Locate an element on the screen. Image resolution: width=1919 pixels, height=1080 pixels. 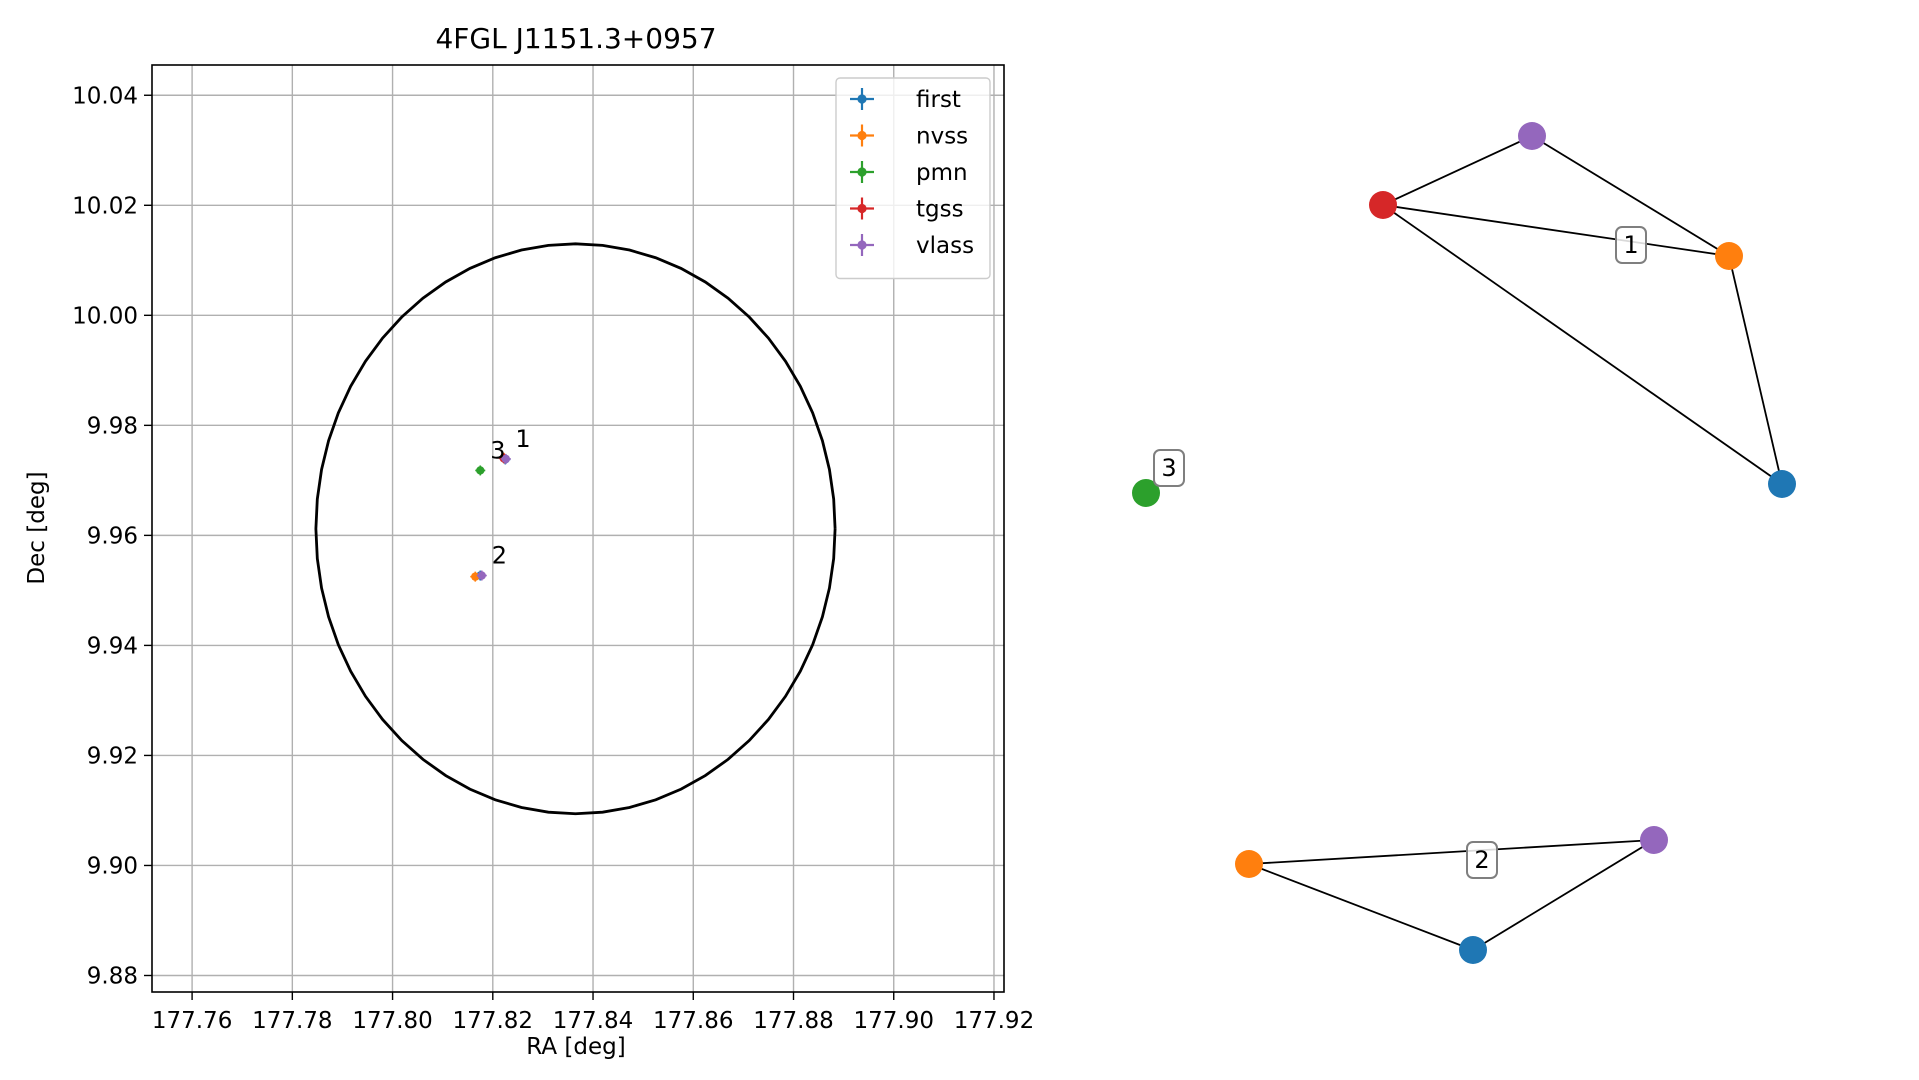
x-axis-title: RA [deg] is located at coordinates (575, 1047).